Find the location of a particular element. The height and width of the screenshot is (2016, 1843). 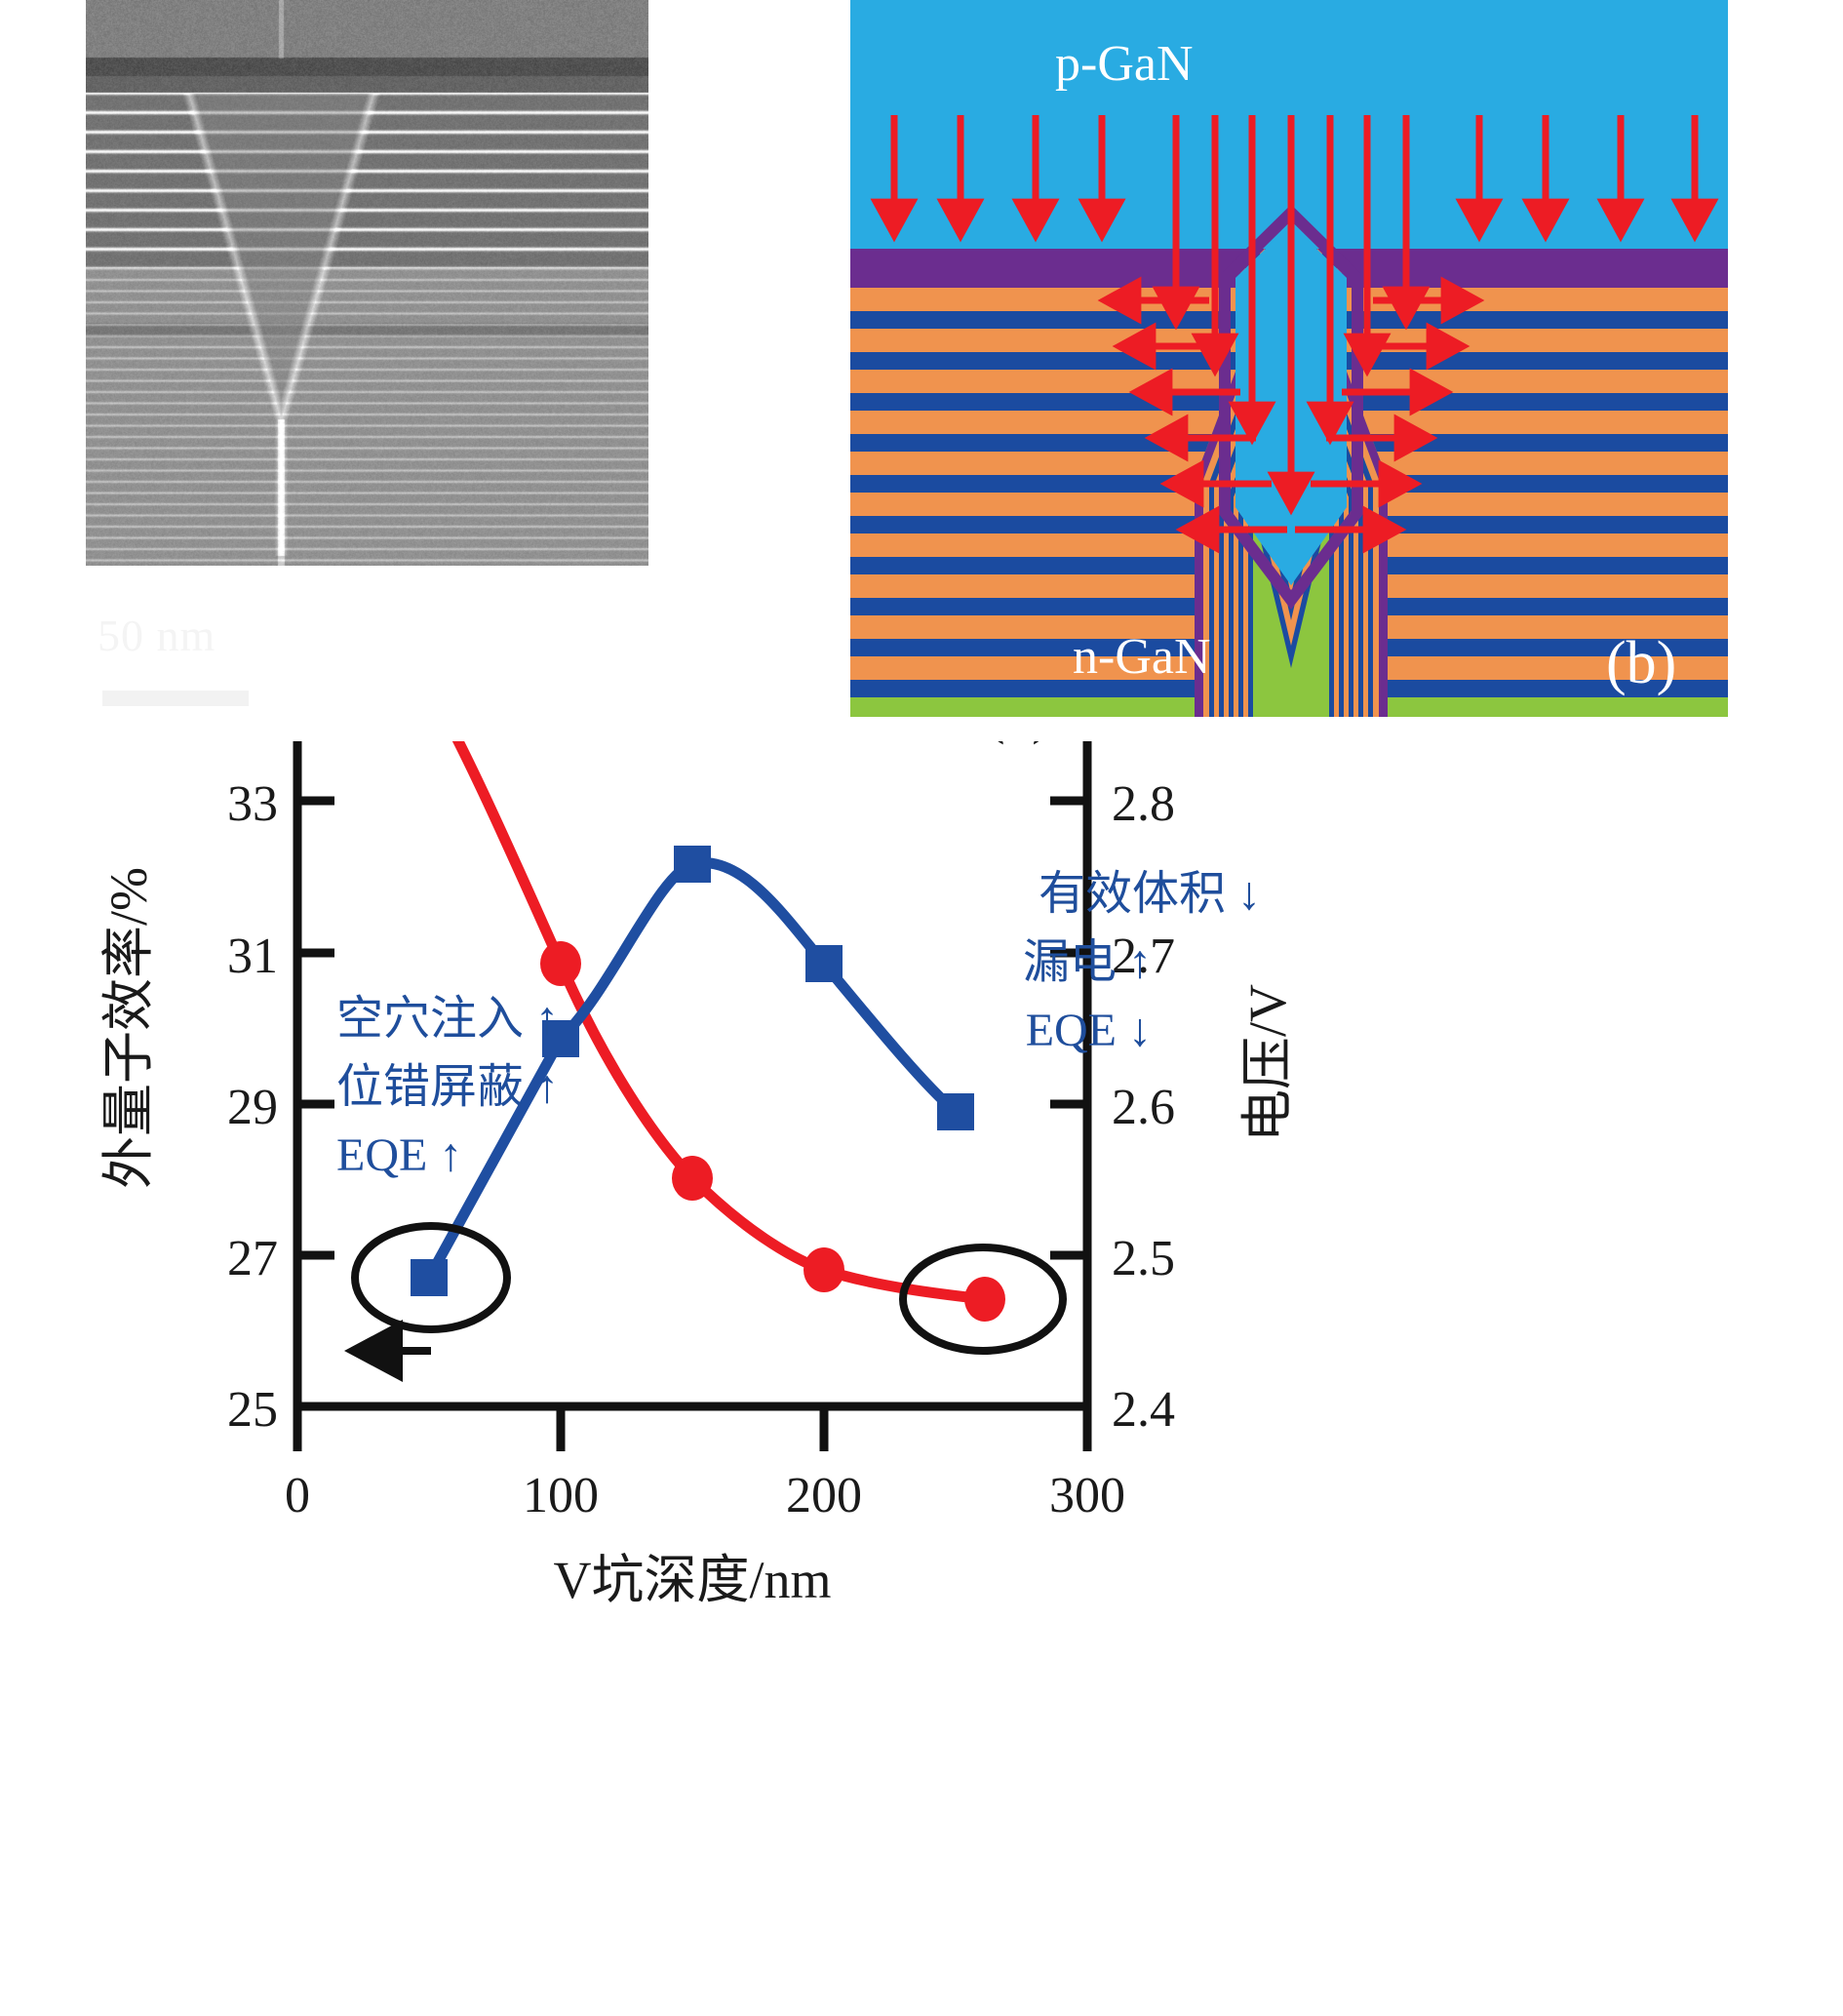

x-axis-title: V坑深度/nm is located at coordinates (692, 1580).